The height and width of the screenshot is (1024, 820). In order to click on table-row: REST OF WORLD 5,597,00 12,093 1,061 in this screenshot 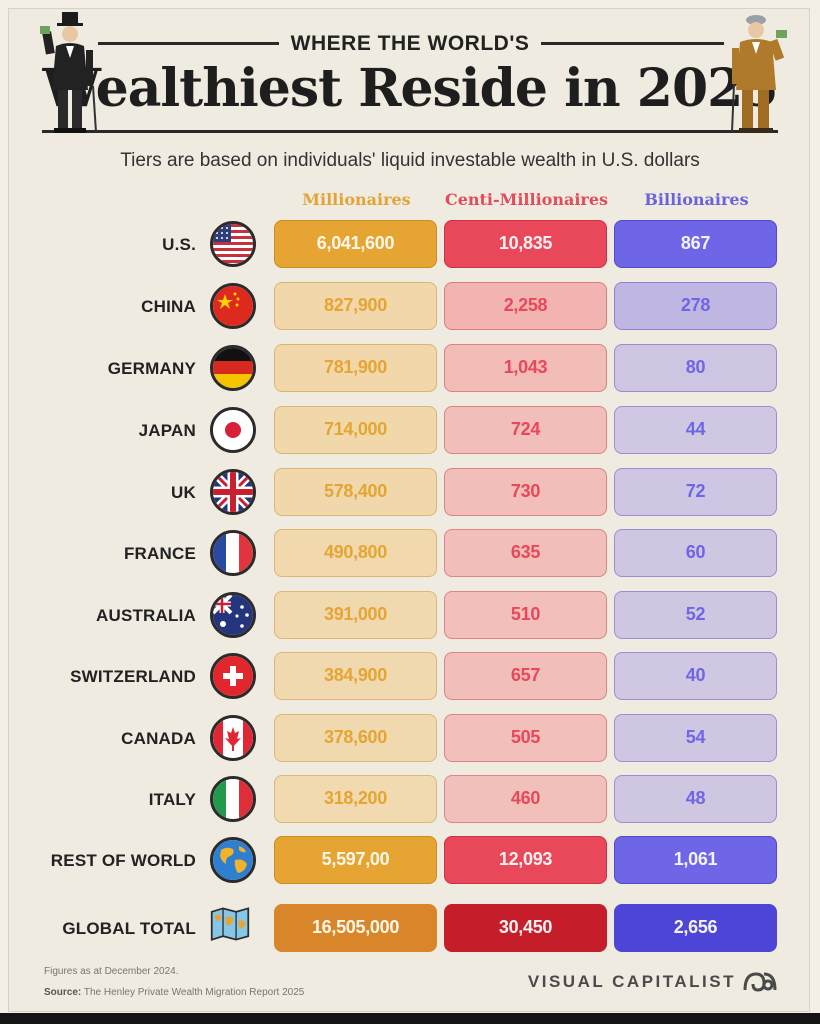, I will do `click(410, 861)`.